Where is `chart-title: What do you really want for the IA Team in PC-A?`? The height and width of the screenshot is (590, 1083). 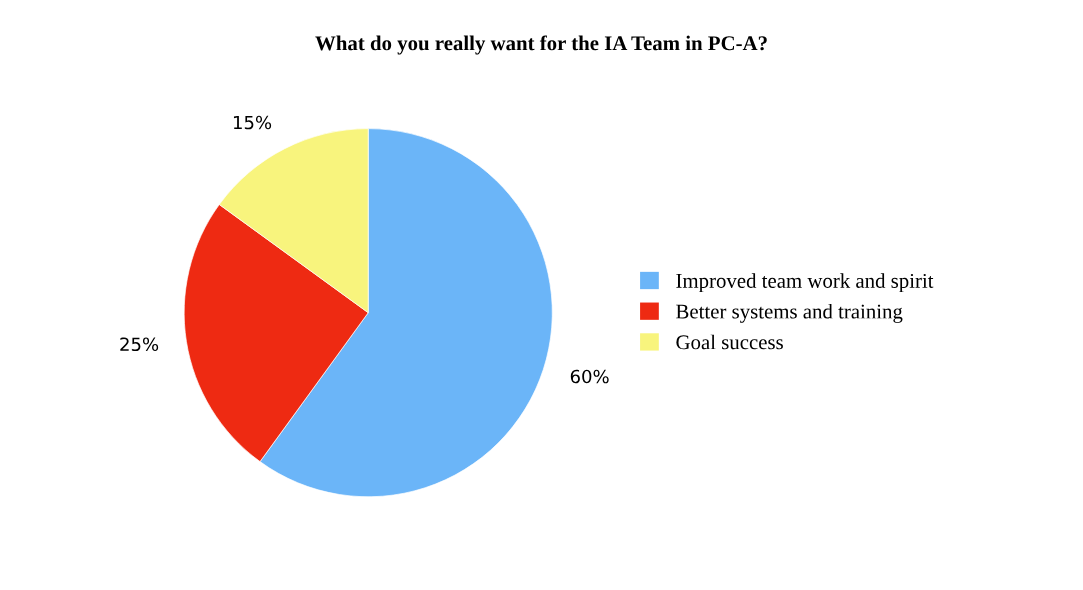
chart-title: What do you really want for the IA Team in PC-A? is located at coordinates (541, 45).